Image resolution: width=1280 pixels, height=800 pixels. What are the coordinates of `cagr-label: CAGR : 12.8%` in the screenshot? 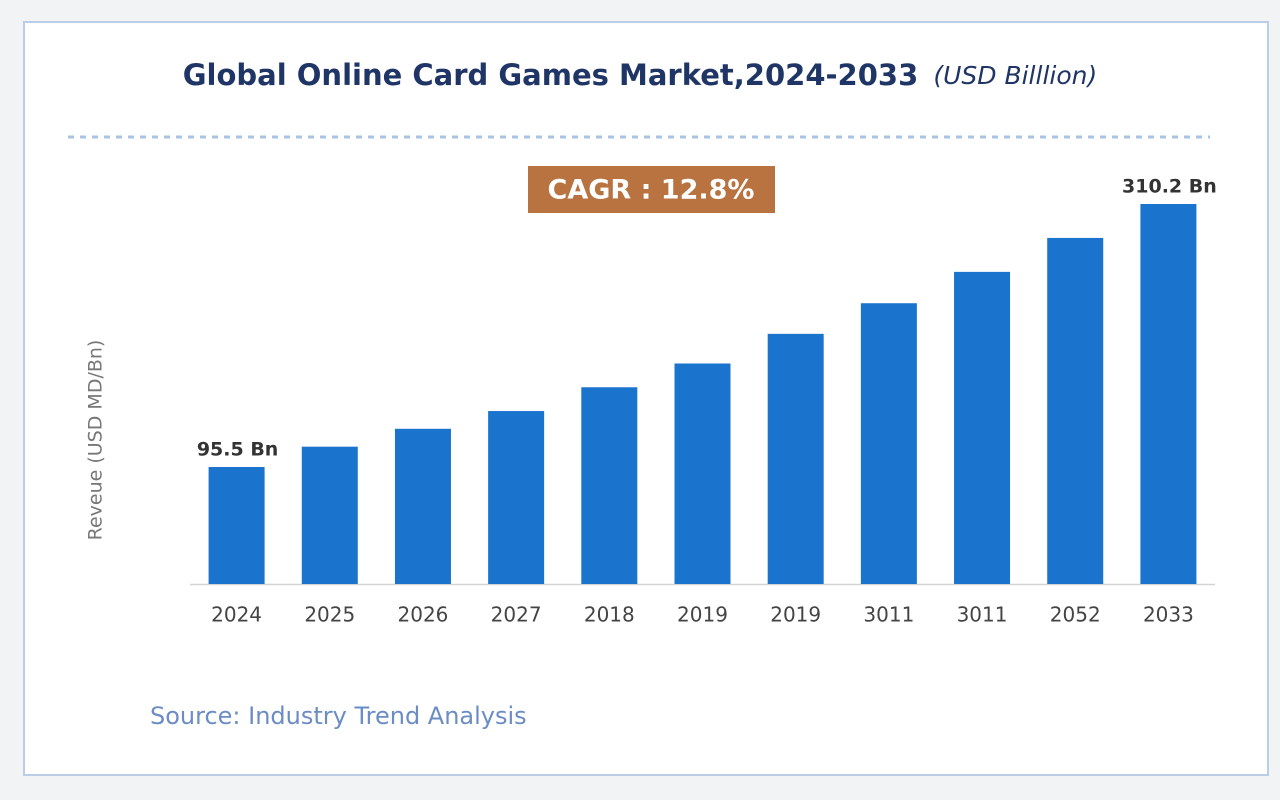 It's located at (651, 190).